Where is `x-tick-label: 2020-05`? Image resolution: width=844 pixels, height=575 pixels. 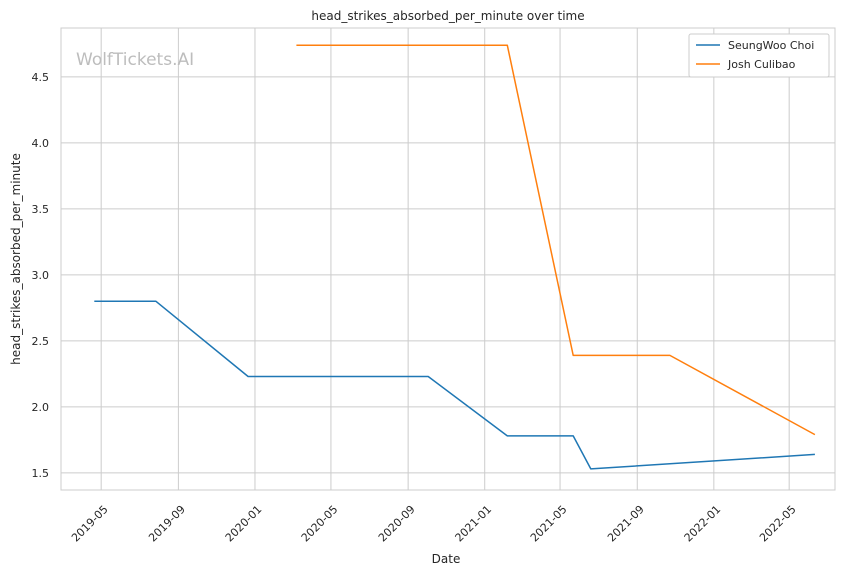 x-tick-label: 2020-05 is located at coordinates (320, 524).